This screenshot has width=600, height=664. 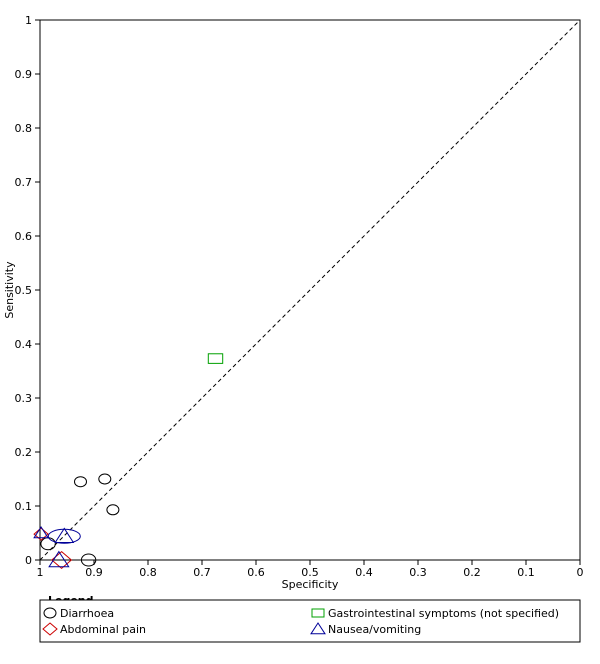 What do you see at coordinates (128, 461) in the screenshot?
I see `data-points` at bounding box center [128, 461].